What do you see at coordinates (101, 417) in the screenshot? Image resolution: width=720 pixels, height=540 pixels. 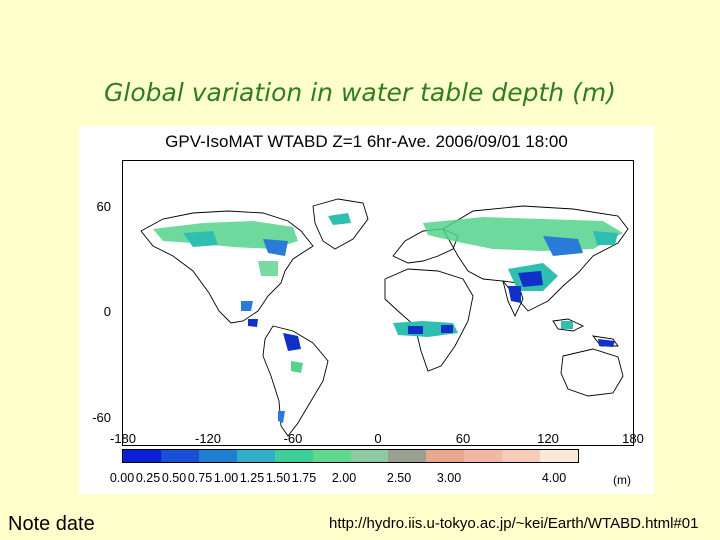 I see `y-tick-minus-60: -60` at bounding box center [101, 417].